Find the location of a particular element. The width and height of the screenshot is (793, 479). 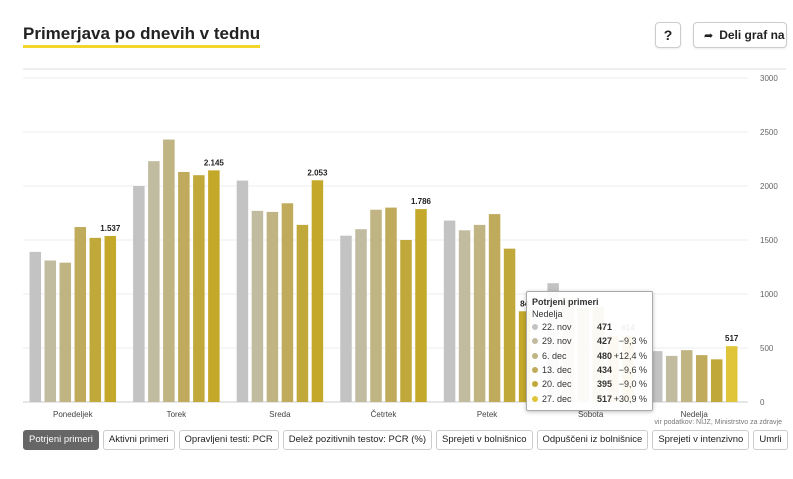

tooltip-row: 29. nov 427 −9,3 % is located at coordinates (589, 341).